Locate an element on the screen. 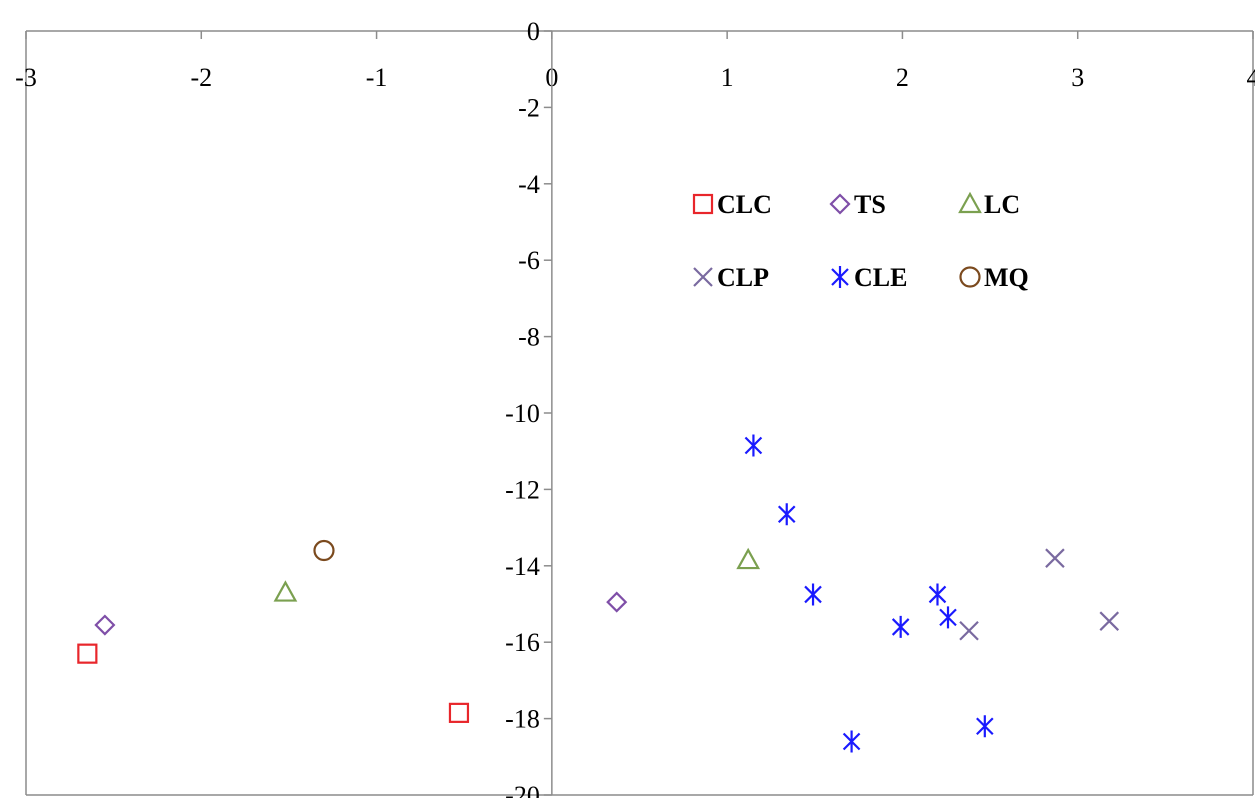 The image size is (1255, 798). legend-marker-clp is located at coordinates (703, 277).